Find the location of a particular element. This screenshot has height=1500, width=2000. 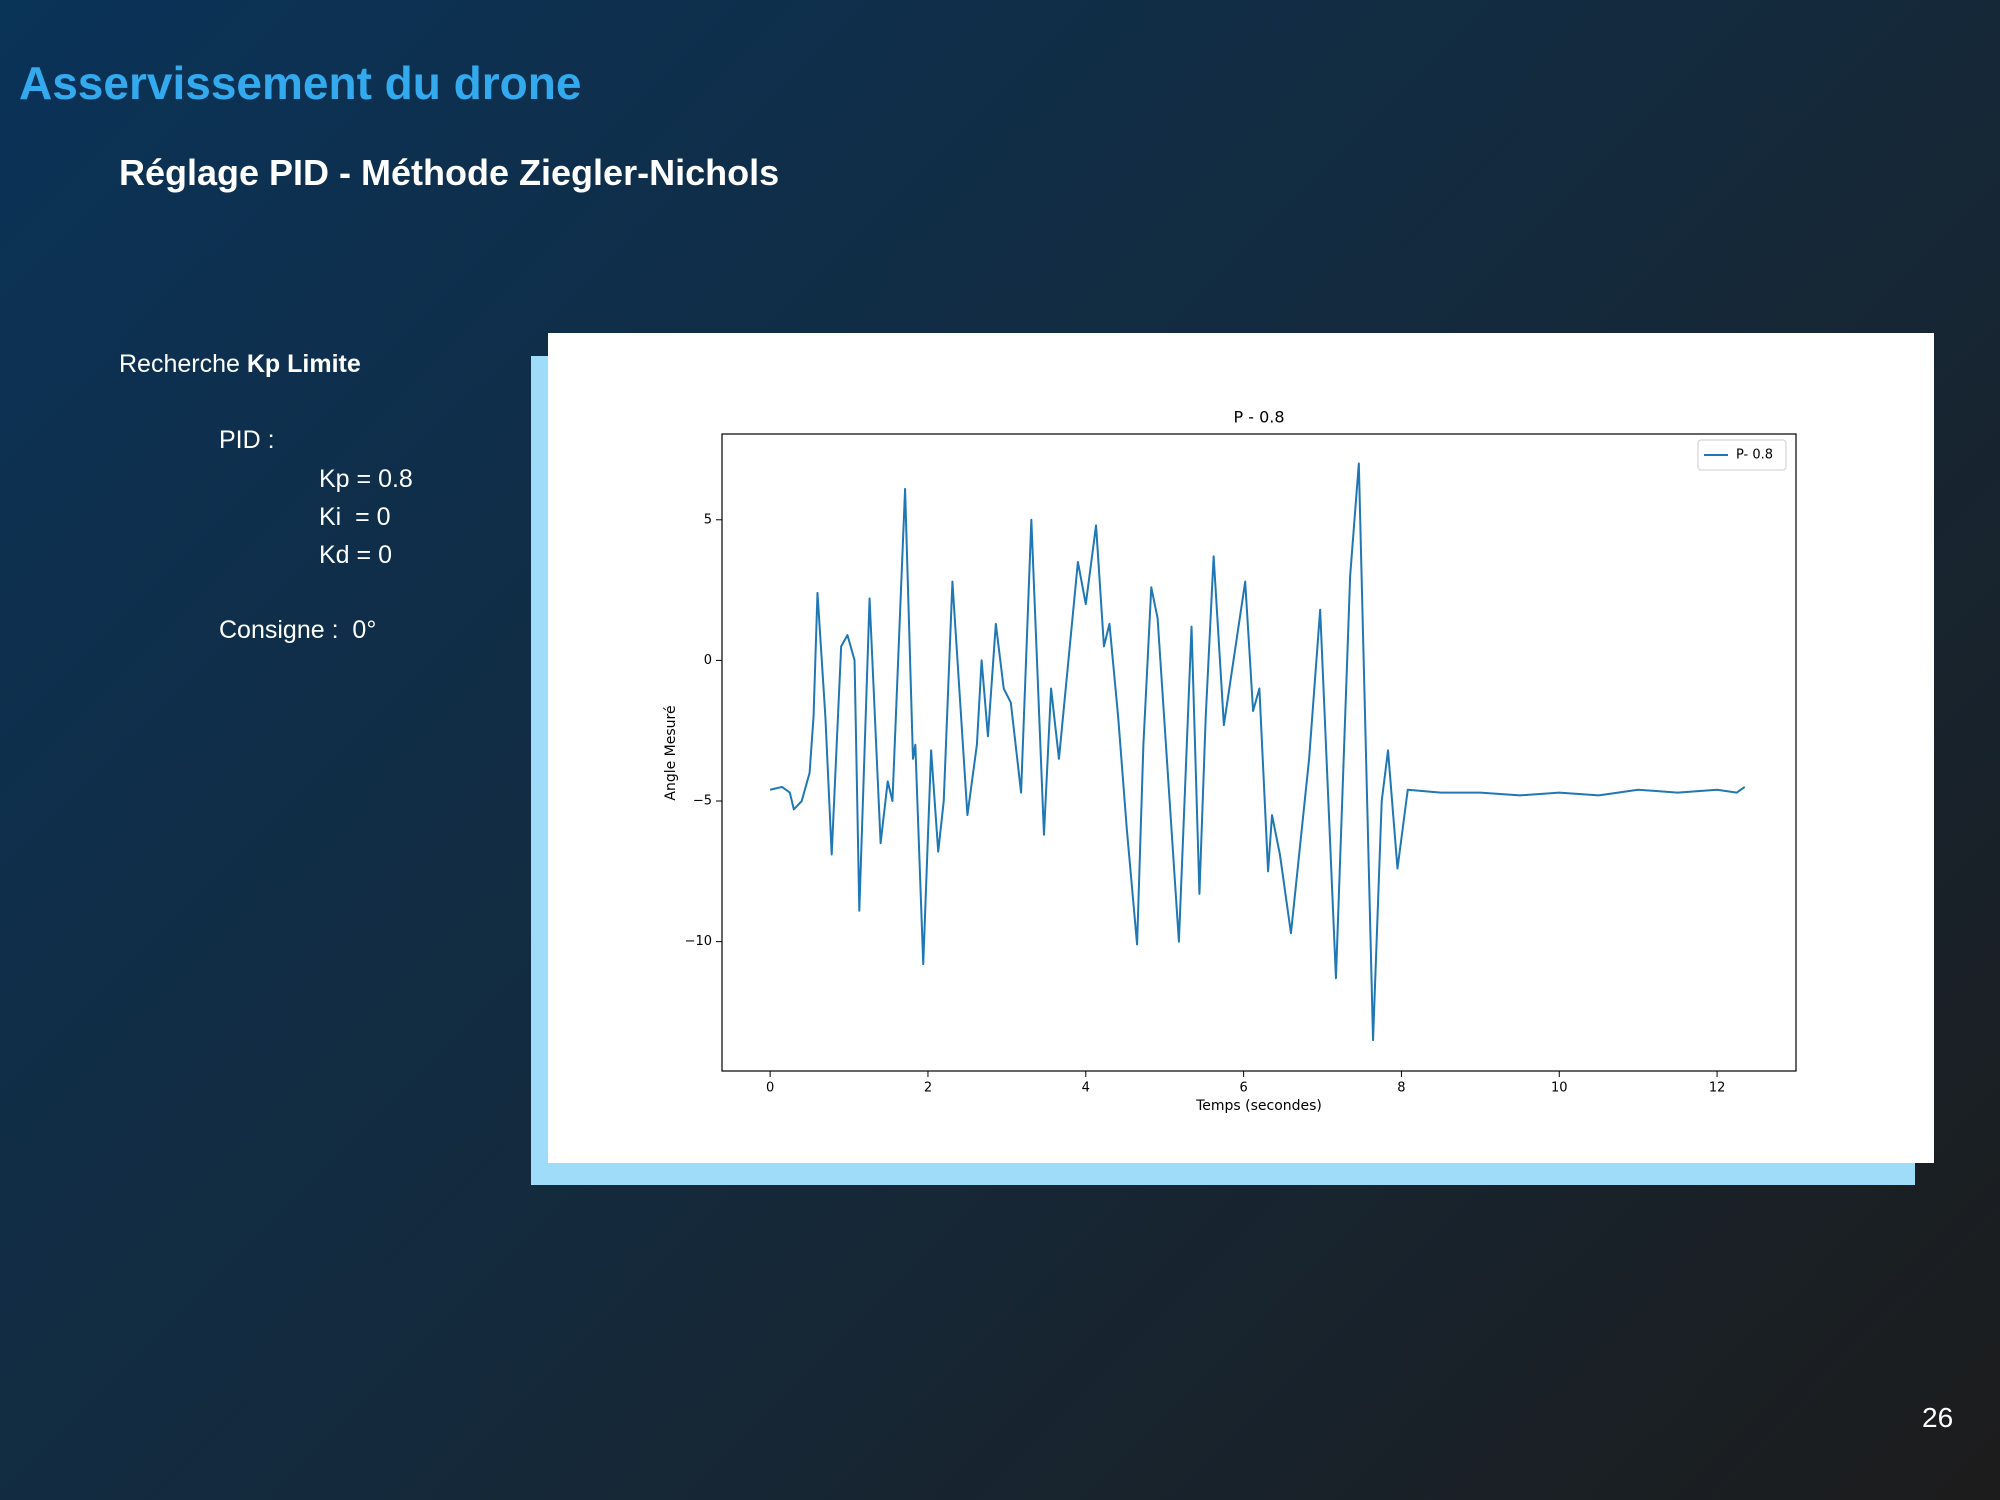

y-tick-label: 5 is located at coordinates (708, 519).